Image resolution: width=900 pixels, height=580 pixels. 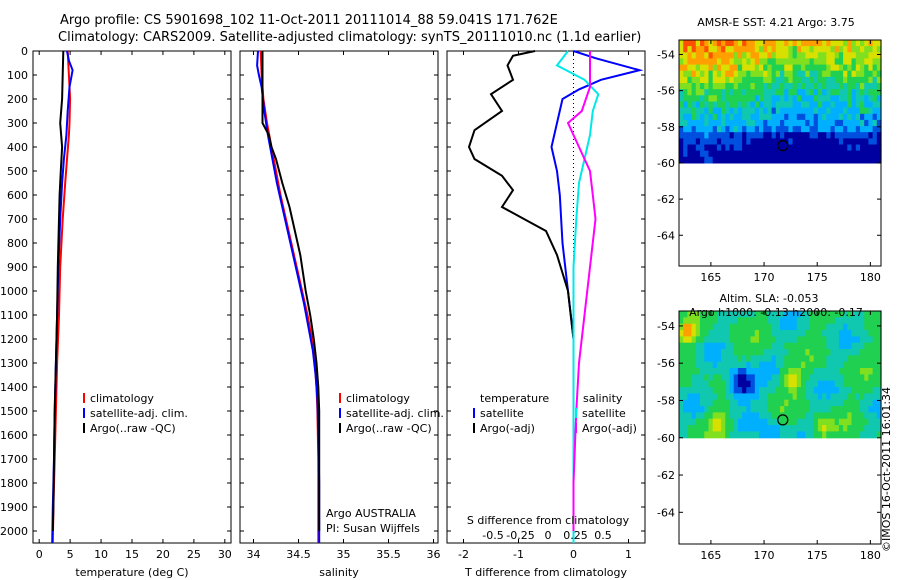 I want to click on map-y-tick-label: -58, so click(x=666, y=400).